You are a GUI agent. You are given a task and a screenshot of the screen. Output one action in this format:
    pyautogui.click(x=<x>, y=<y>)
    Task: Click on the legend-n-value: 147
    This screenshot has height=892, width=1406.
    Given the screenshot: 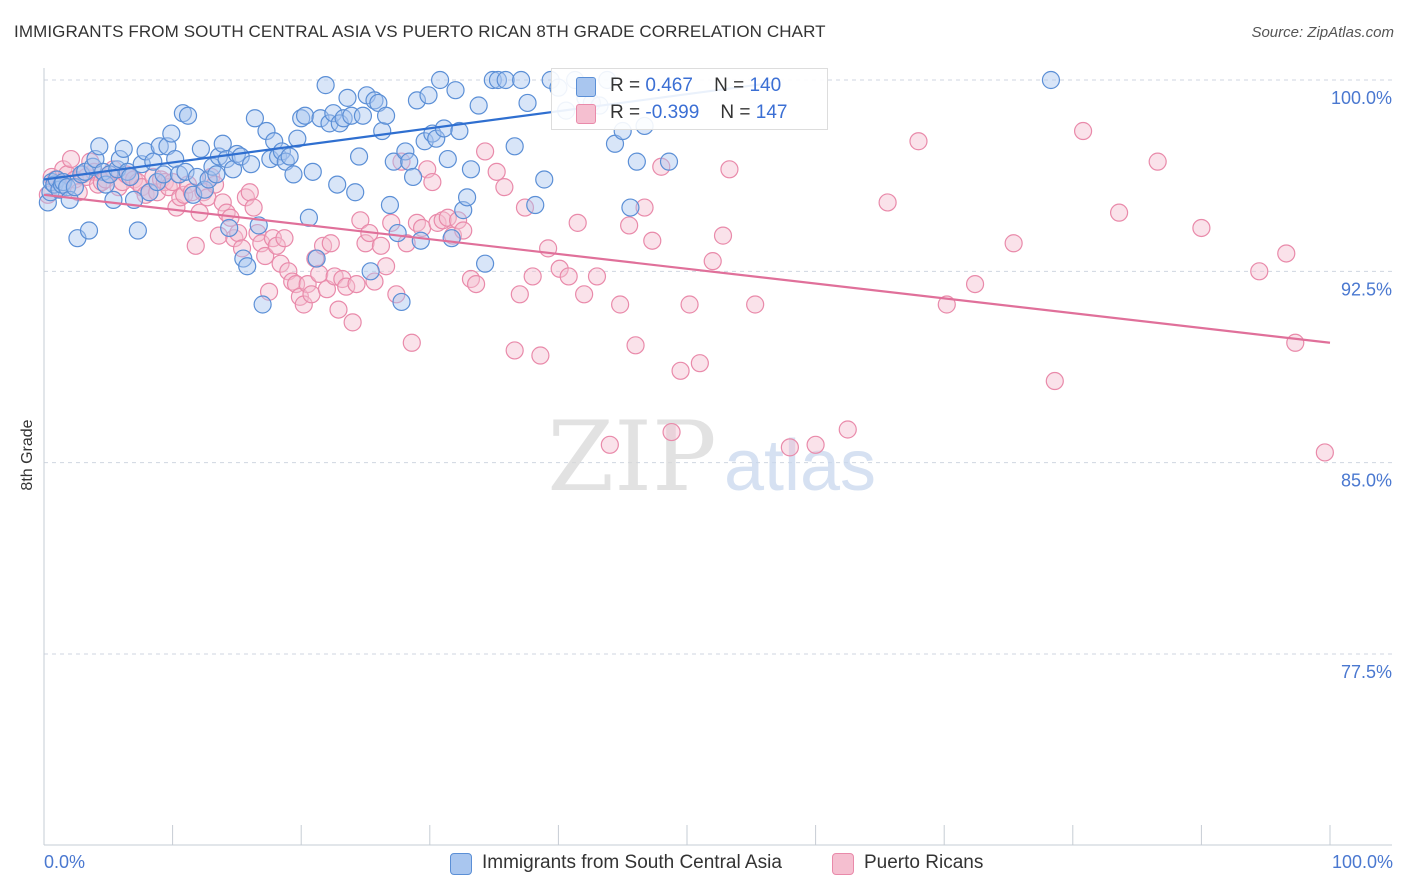 What is the action you would take?
    pyautogui.click(x=771, y=112)
    